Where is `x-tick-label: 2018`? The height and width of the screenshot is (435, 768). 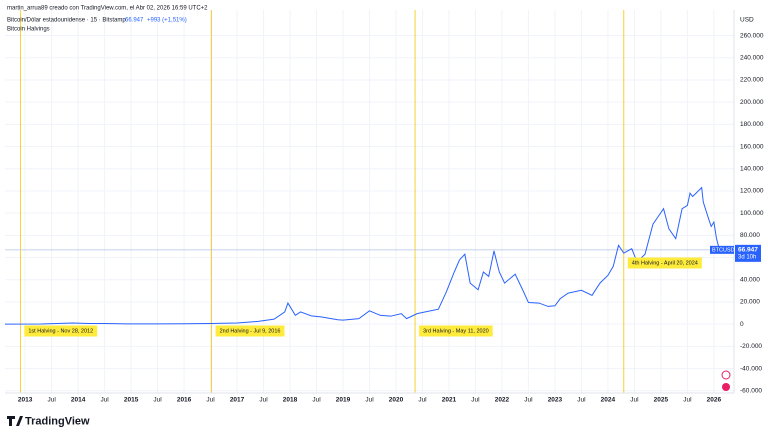 x-tick-label: 2018 is located at coordinates (290, 400).